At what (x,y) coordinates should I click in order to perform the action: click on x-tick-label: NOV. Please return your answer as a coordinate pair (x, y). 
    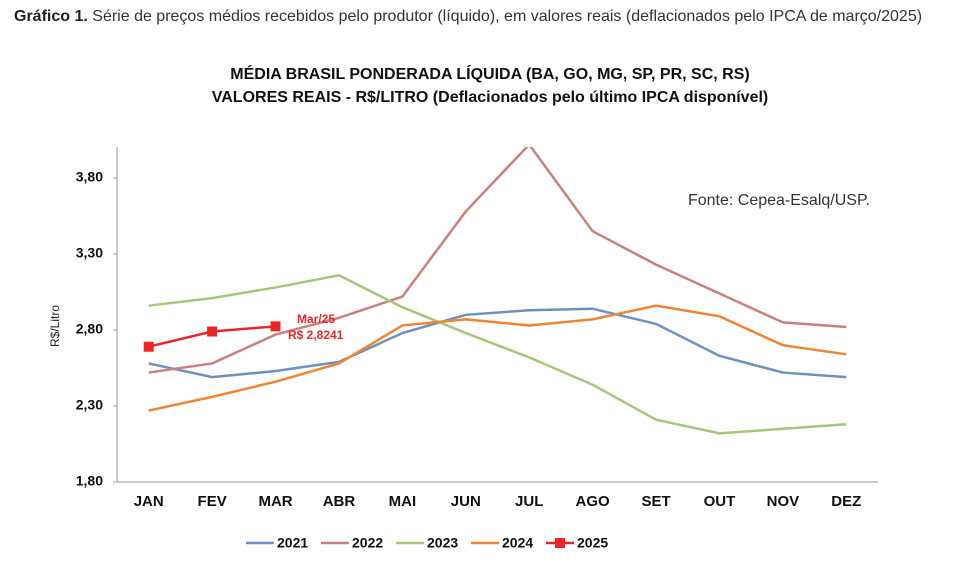
    Looking at the image, I should click on (783, 501).